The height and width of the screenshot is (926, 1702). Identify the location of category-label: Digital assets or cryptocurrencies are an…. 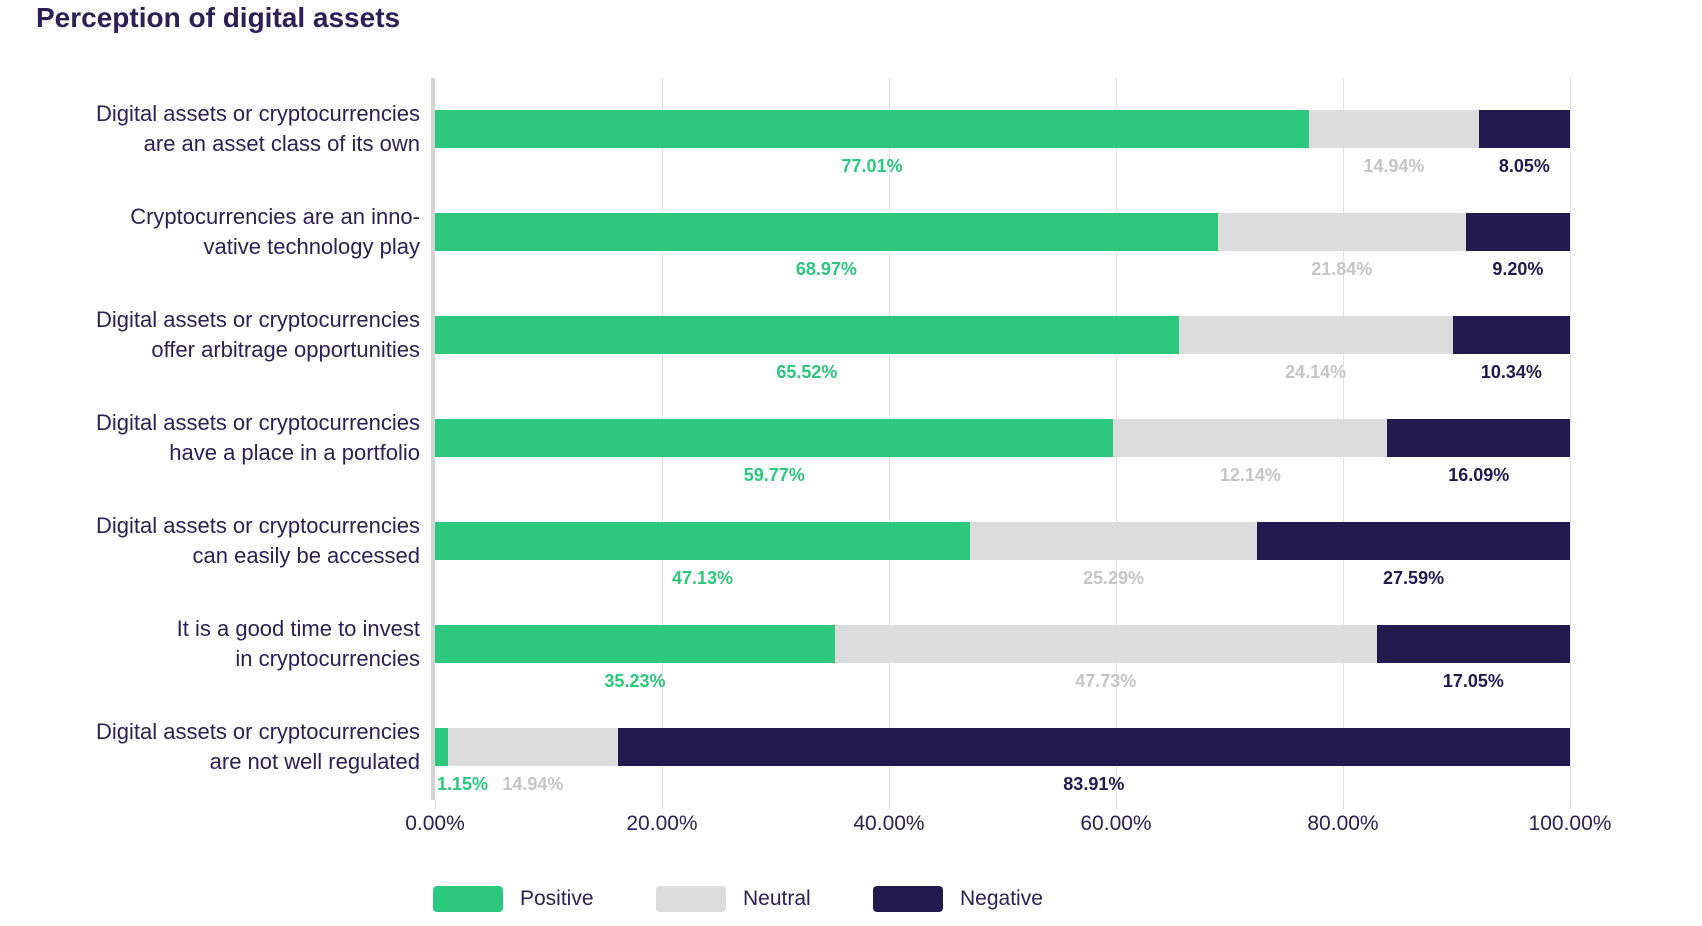
(258, 129).